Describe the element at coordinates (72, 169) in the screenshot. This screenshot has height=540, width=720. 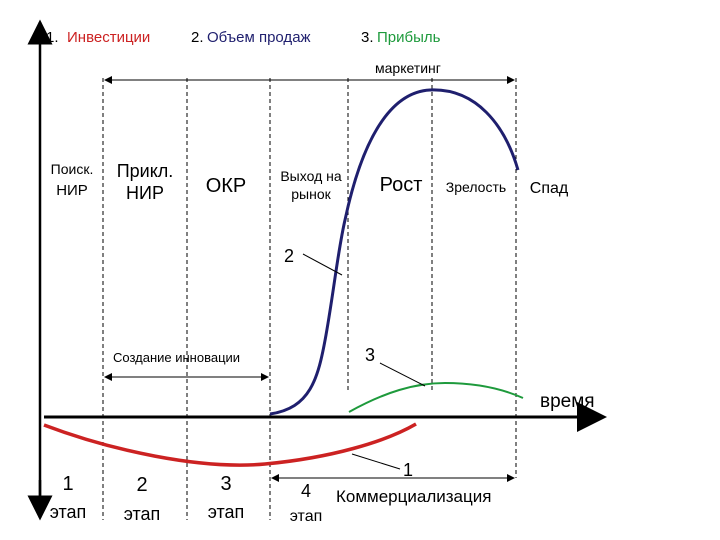
I see `header-search-research-1: Поиск.` at that location.